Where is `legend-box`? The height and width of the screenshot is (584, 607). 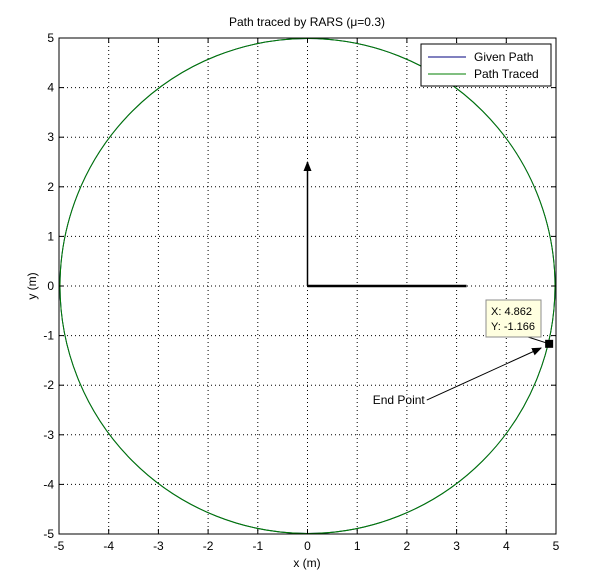
legend-box is located at coordinates (486, 65).